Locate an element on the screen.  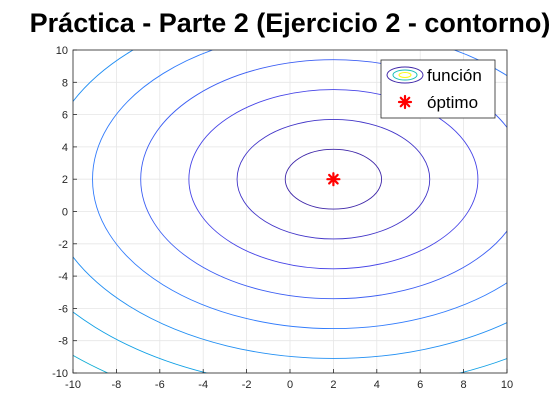
x-tick-label: 0 is located at coordinates (290, 385).